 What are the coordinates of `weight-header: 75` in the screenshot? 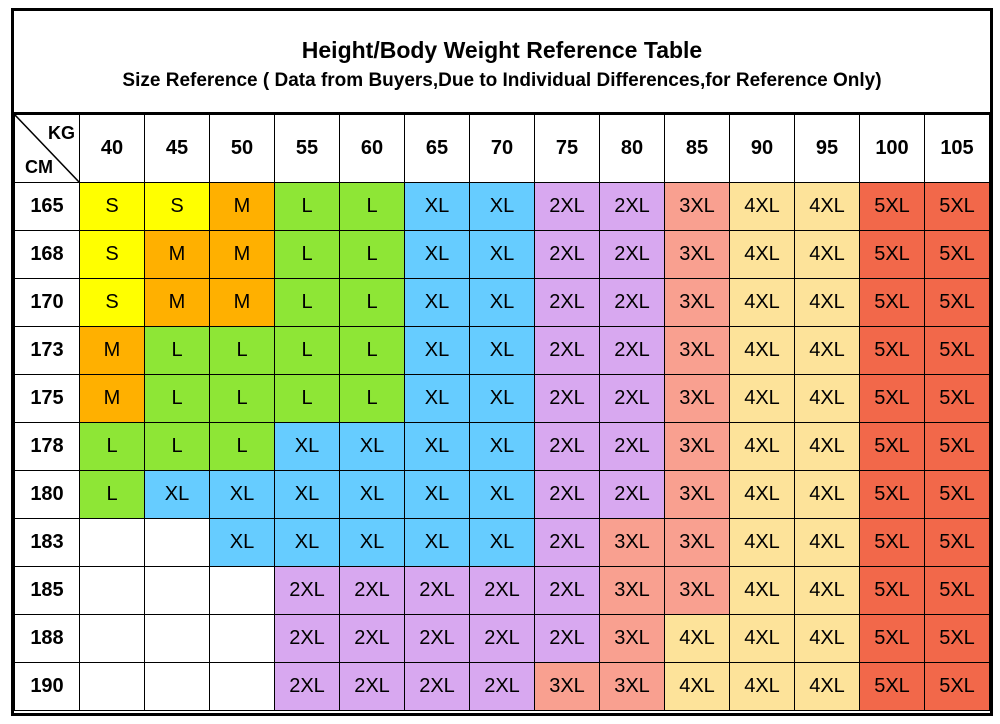 It's located at (567, 148).